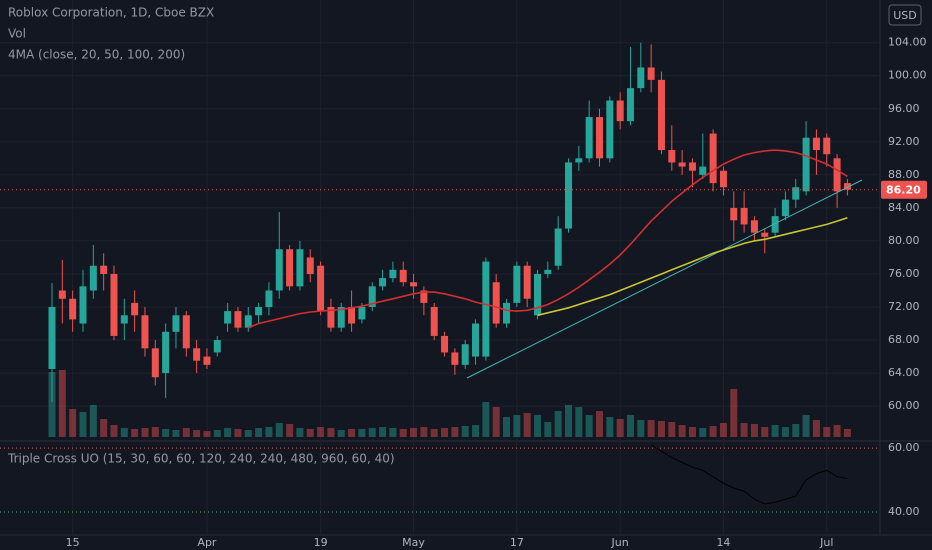  What do you see at coordinates (904, 447) in the screenshot?
I see `y-tick-label: 60.00` at bounding box center [904, 447].